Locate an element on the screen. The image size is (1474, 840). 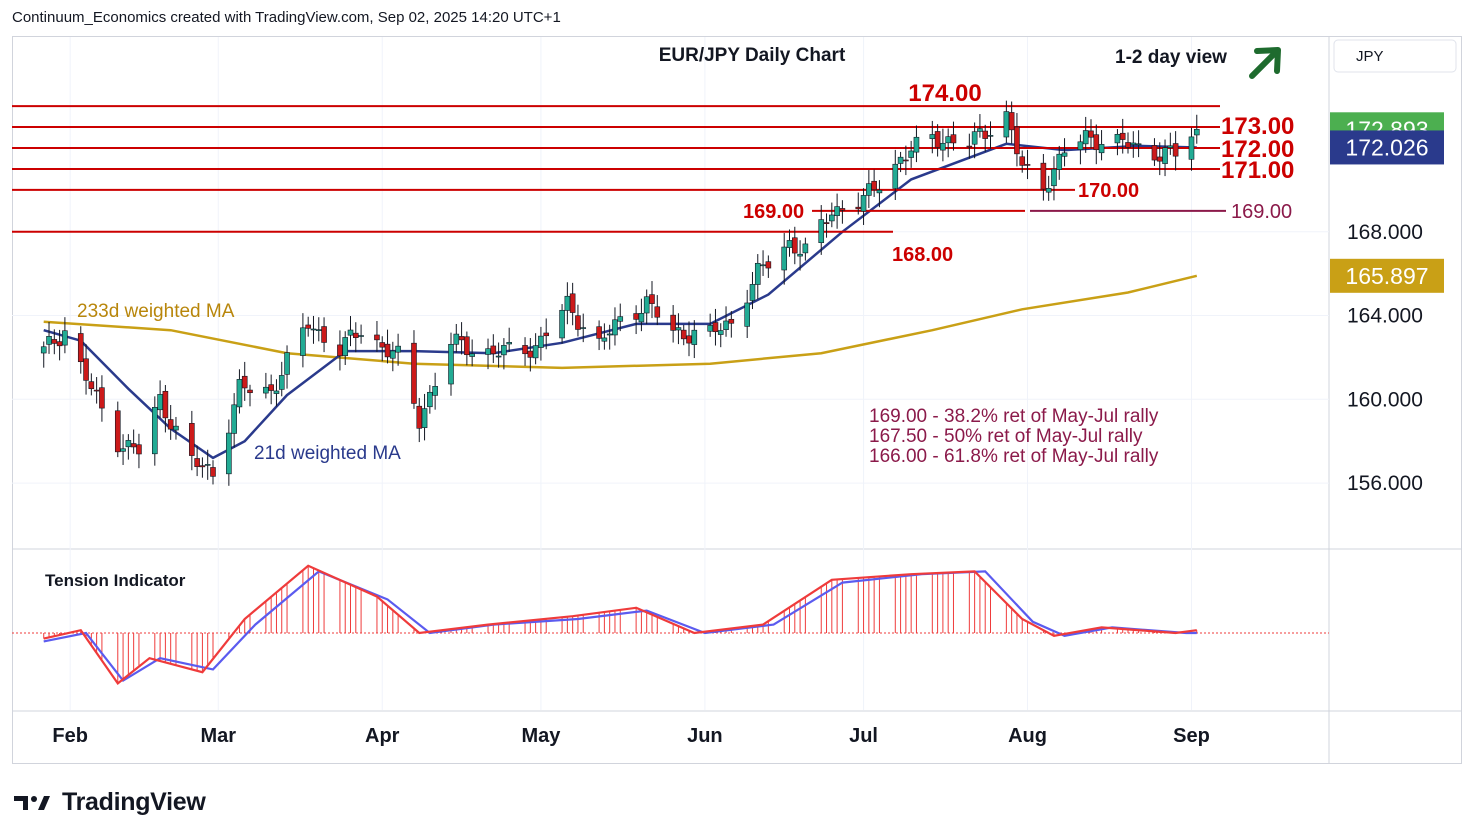
x-tick-label: Mar is located at coordinates (218, 736).